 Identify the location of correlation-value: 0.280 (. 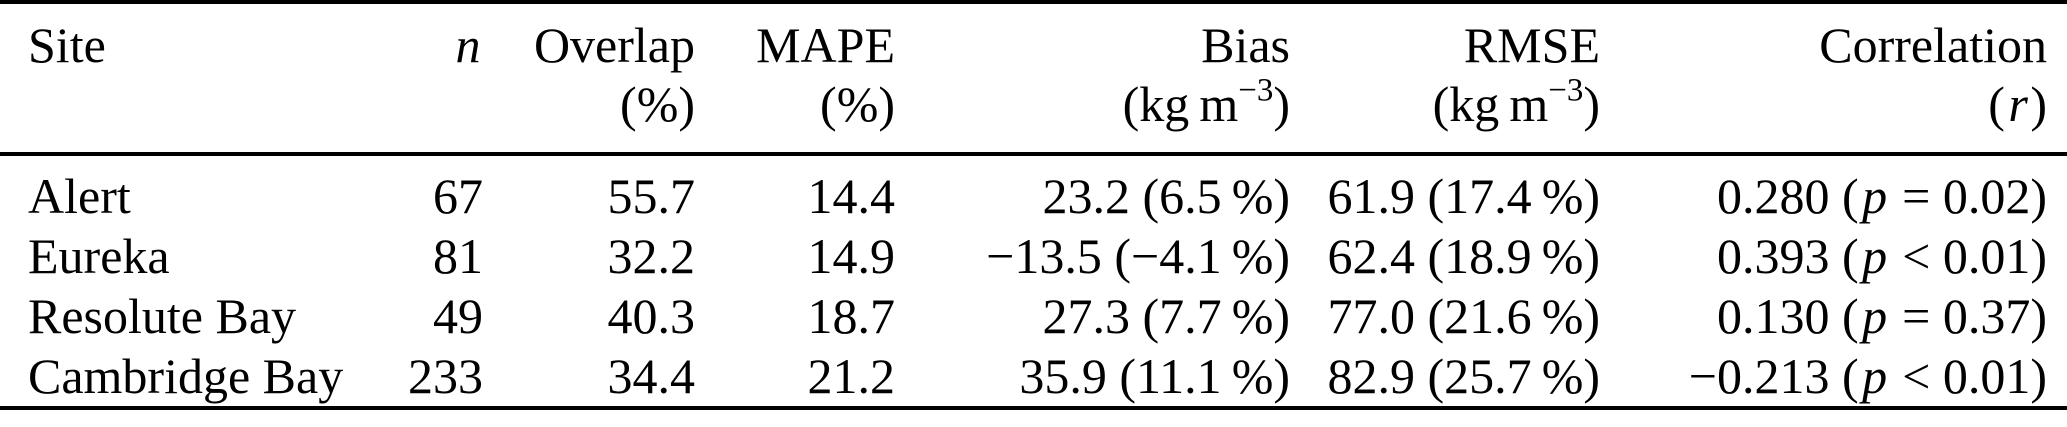
(1787, 196).